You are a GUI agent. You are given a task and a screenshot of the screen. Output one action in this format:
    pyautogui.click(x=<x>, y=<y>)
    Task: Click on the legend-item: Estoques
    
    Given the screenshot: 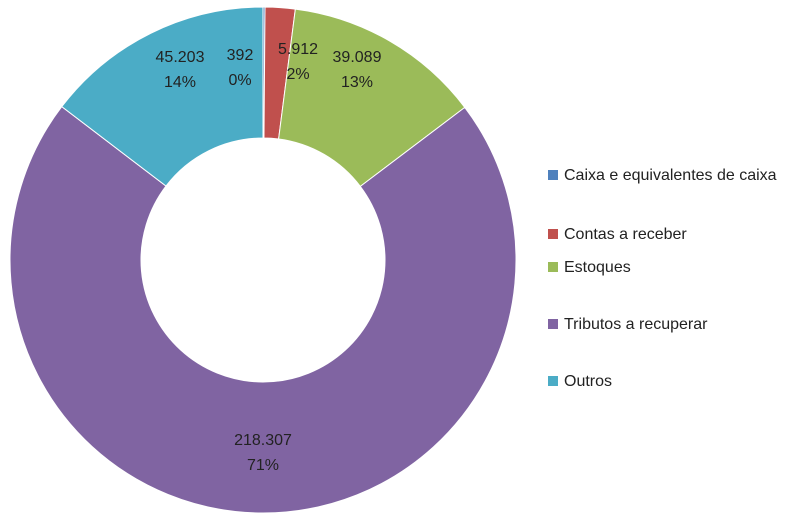 What is the action you would take?
    pyautogui.click(x=677, y=267)
    